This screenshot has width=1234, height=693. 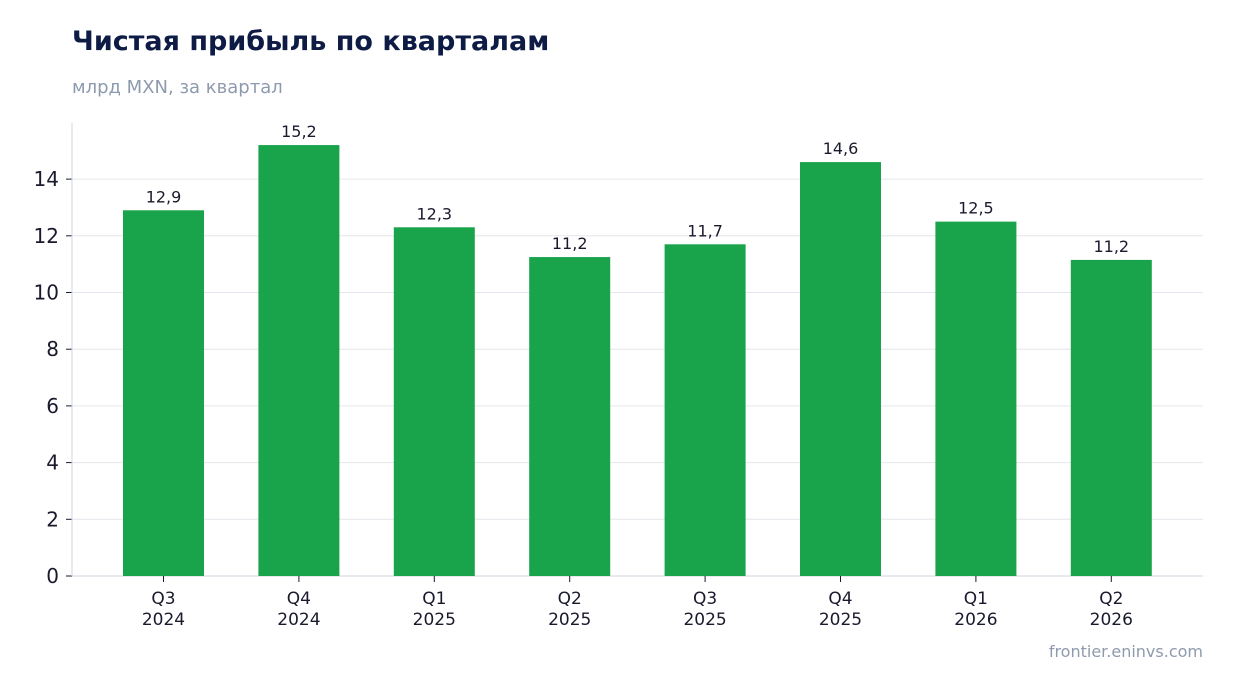 I want to click on y-tick-label: 12, so click(x=46, y=236).